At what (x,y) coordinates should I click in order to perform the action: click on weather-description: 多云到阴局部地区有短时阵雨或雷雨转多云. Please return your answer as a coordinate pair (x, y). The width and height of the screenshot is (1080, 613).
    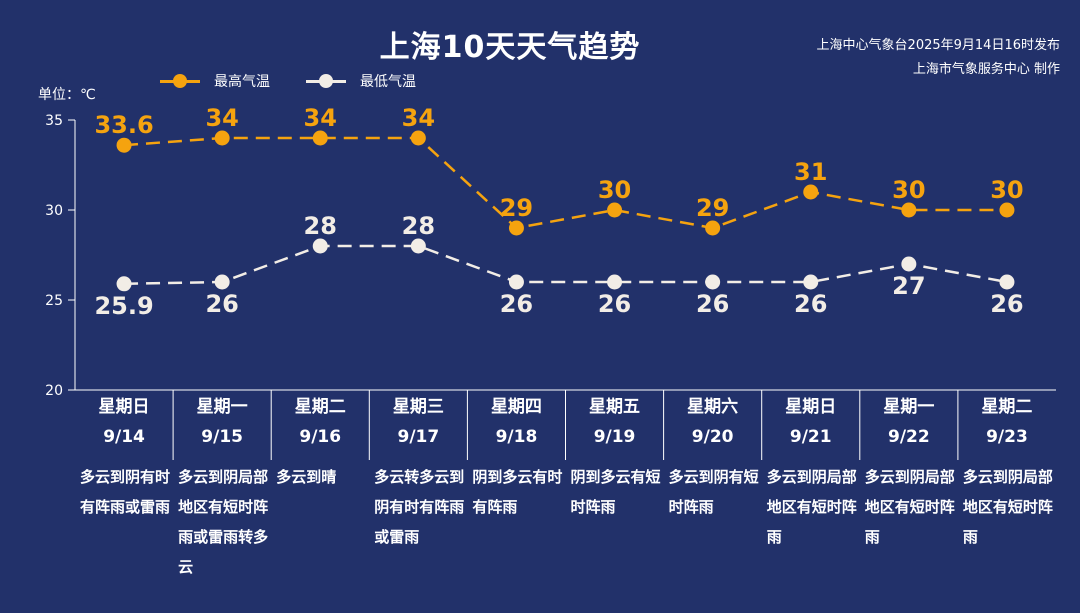
    Looking at the image, I should click on (223, 522).